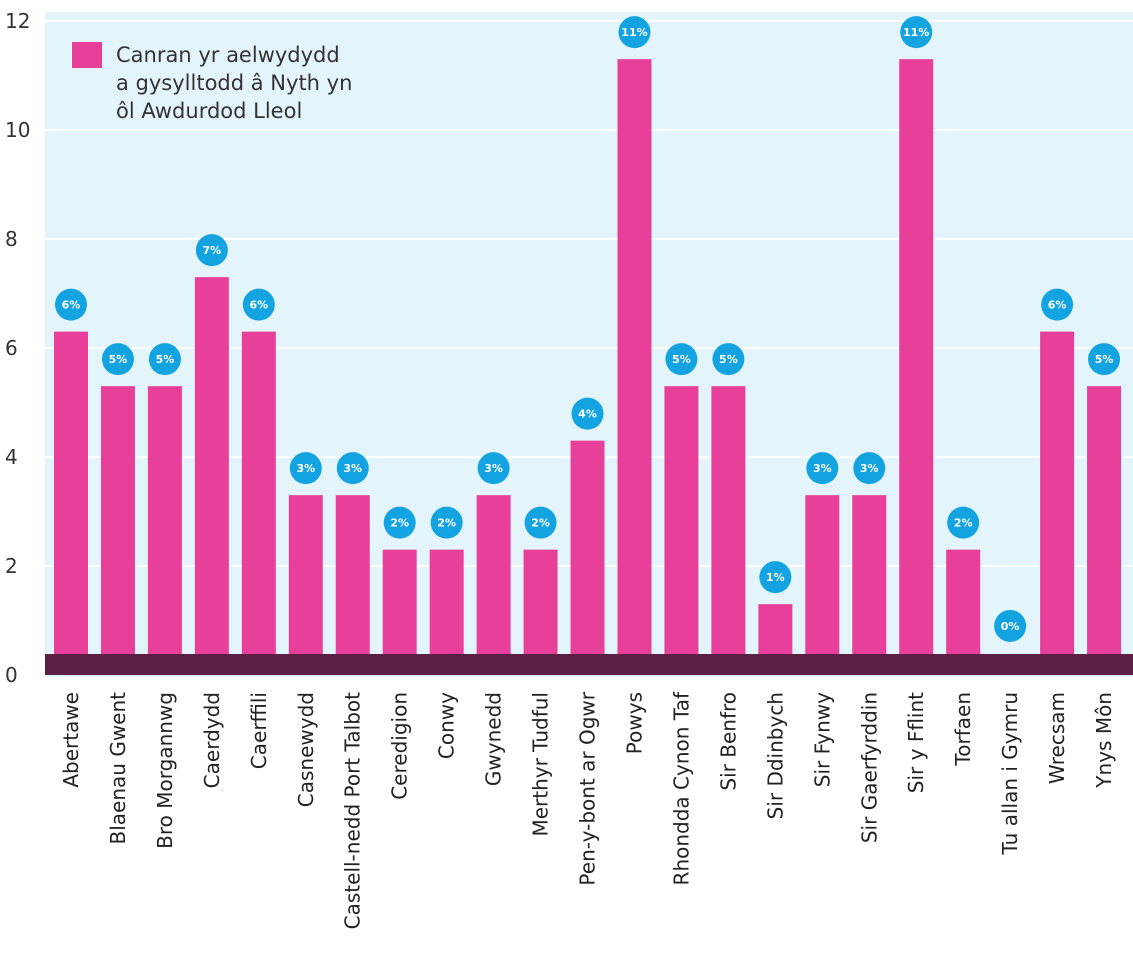 The image size is (1133, 975). What do you see at coordinates (212, 740) in the screenshot?
I see `category-label: Caerdydd` at bounding box center [212, 740].